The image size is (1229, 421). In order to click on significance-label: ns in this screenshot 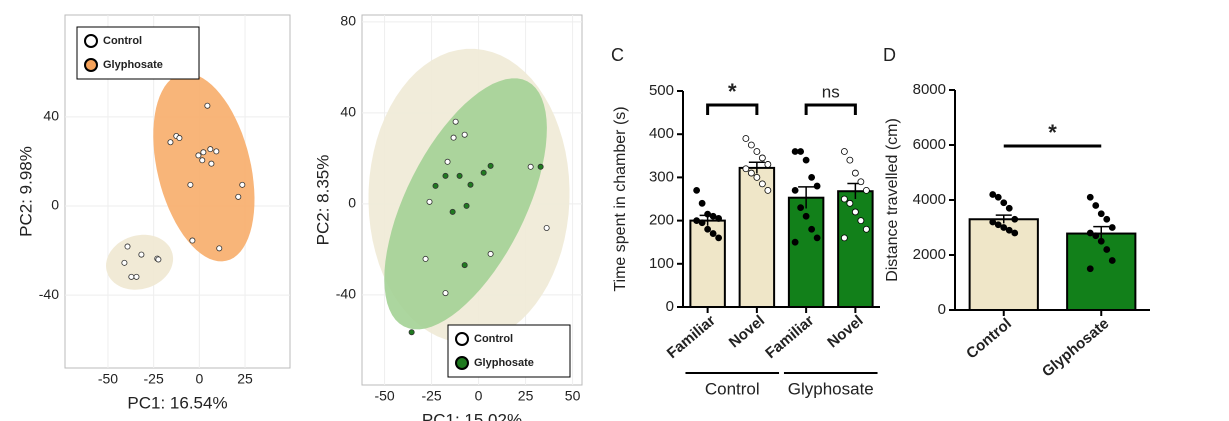, I will do `click(831, 91)`.